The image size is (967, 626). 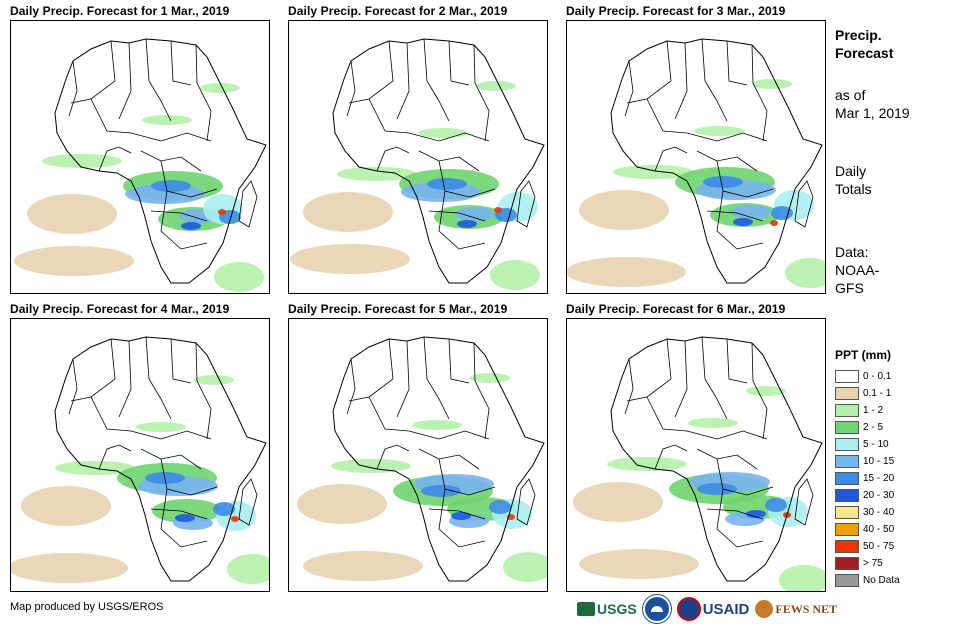 I want to click on legend-label: No Data, so click(x=881, y=580).